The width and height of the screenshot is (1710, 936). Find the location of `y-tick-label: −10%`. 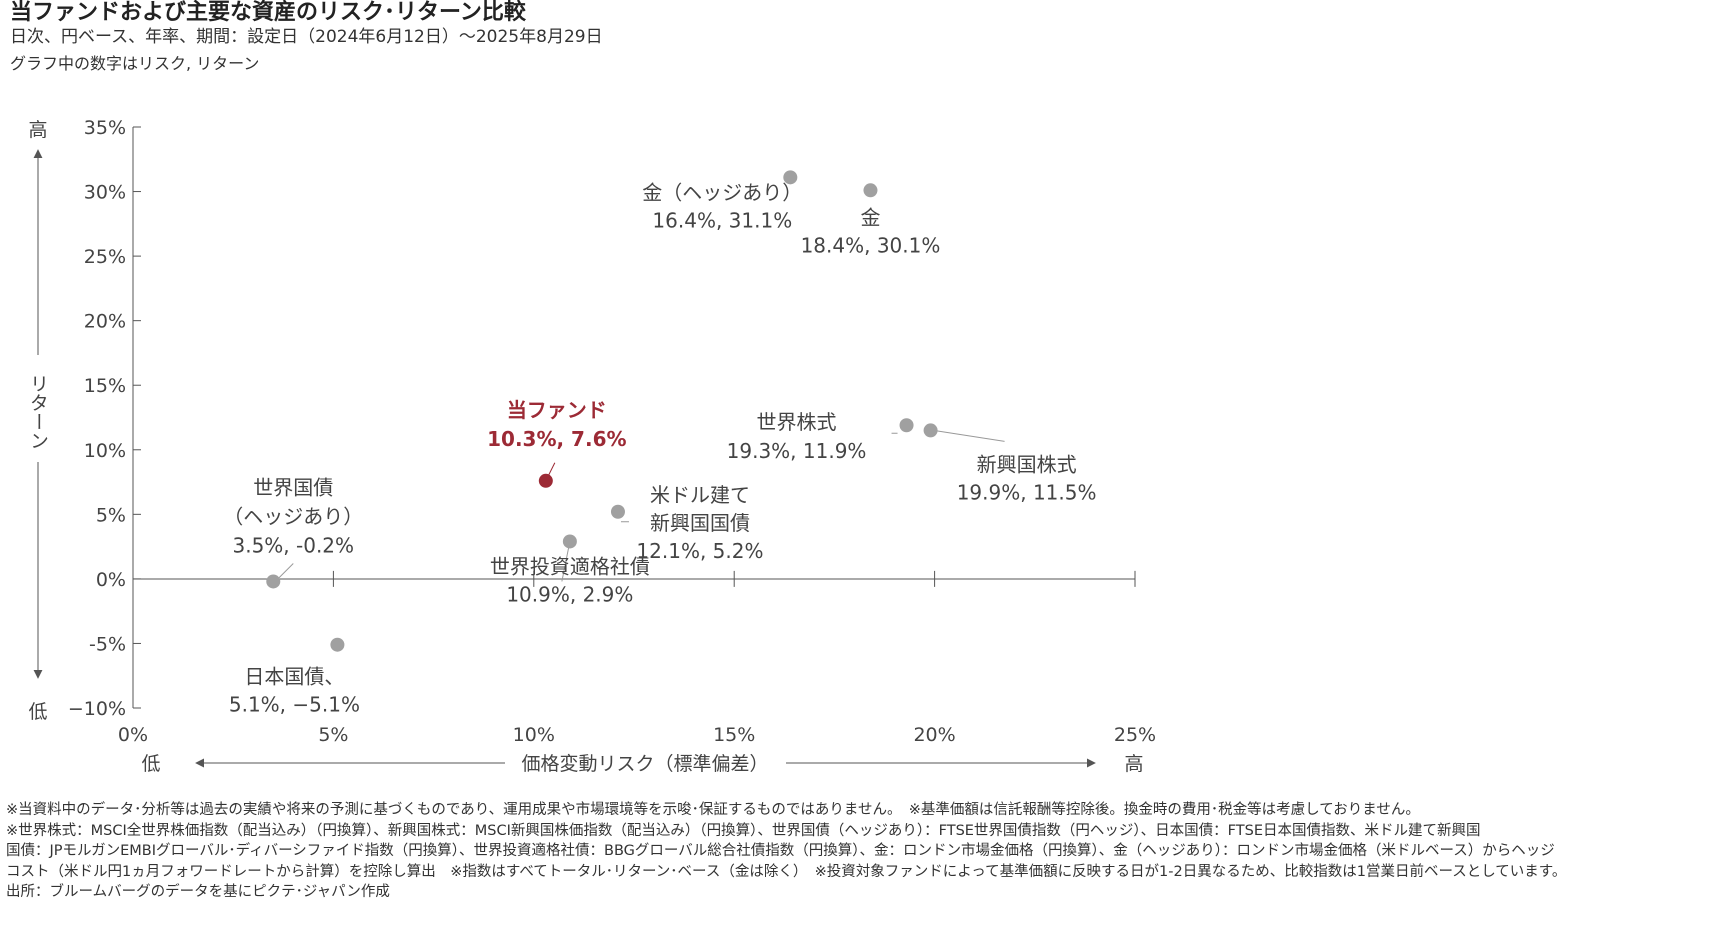

y-tick-label: −10% is located at coordinates (97, 709).